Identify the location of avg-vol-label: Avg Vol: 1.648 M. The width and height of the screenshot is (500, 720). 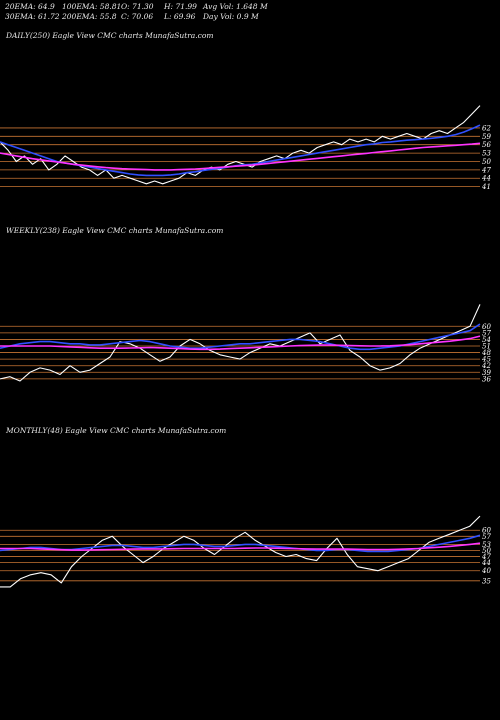
(235, 6).